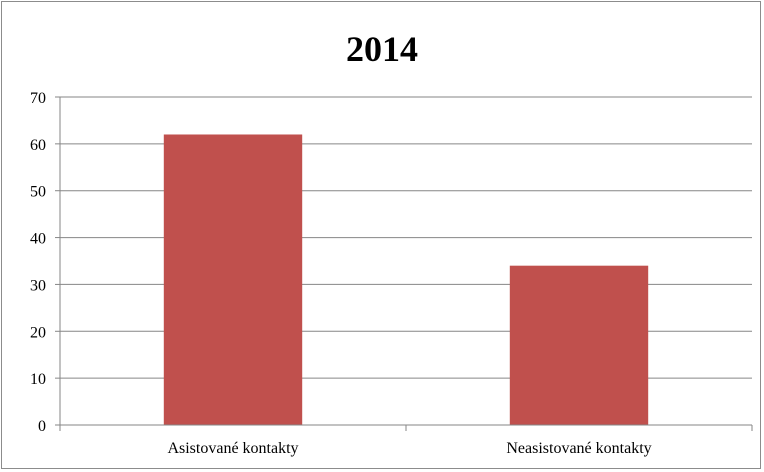 Image resolution: width=764 pixels, height=472 pixels. Describe the element at coordinates (38, 332) in the screenshot. I see `y-tick-label-2: 20` at that location.